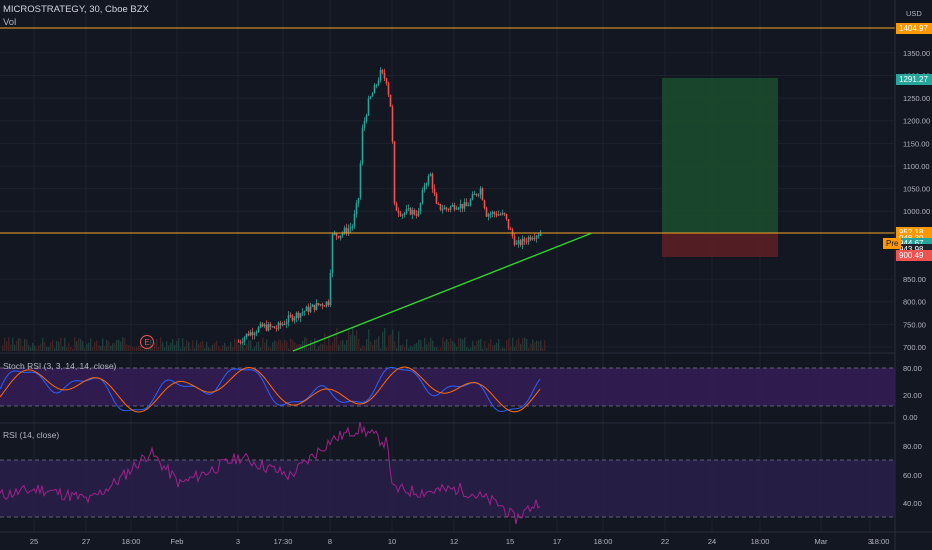 Image resolution: width=932 pixels, height=550 pixels. Describe the element at coordinates (31, 435) in the screenshot. I see `rsi-legend: RSI (14, close)` at that location.